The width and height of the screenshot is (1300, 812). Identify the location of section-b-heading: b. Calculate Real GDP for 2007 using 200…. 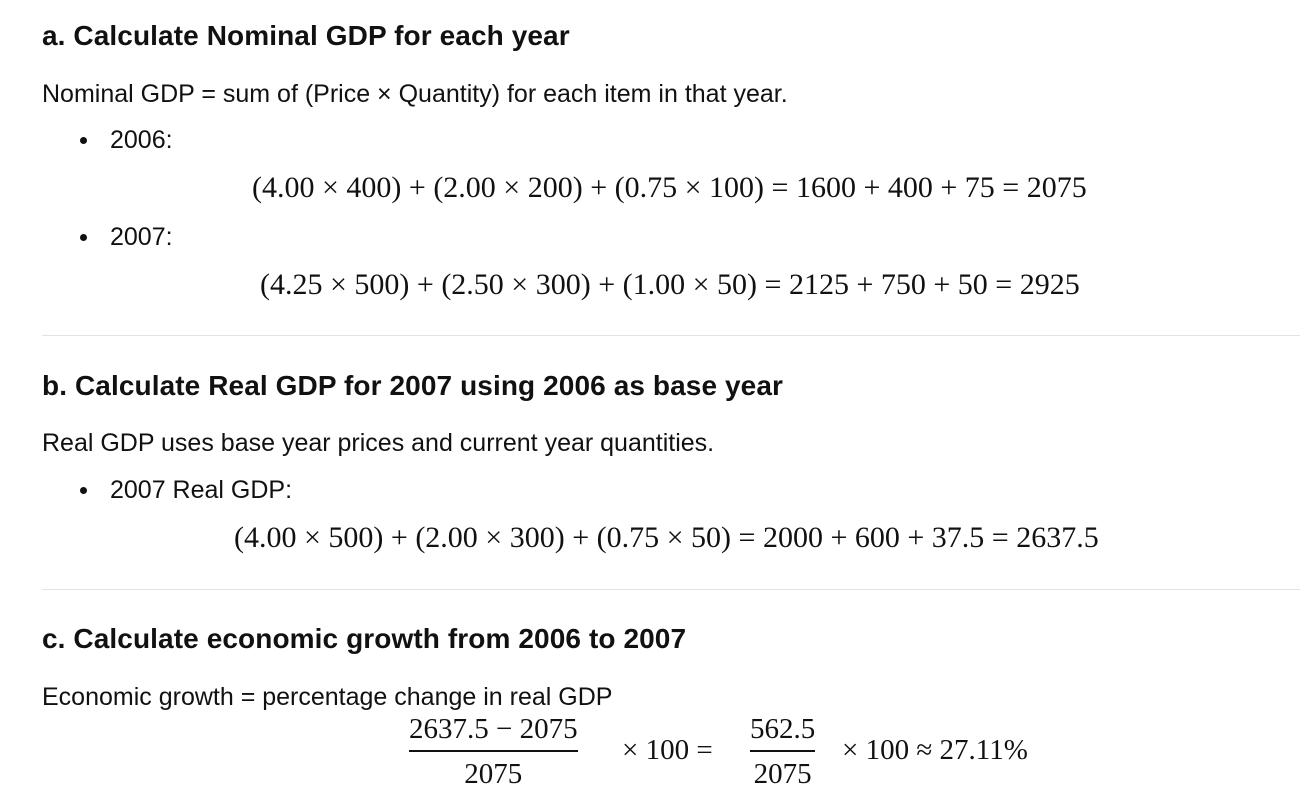
(413, 385).